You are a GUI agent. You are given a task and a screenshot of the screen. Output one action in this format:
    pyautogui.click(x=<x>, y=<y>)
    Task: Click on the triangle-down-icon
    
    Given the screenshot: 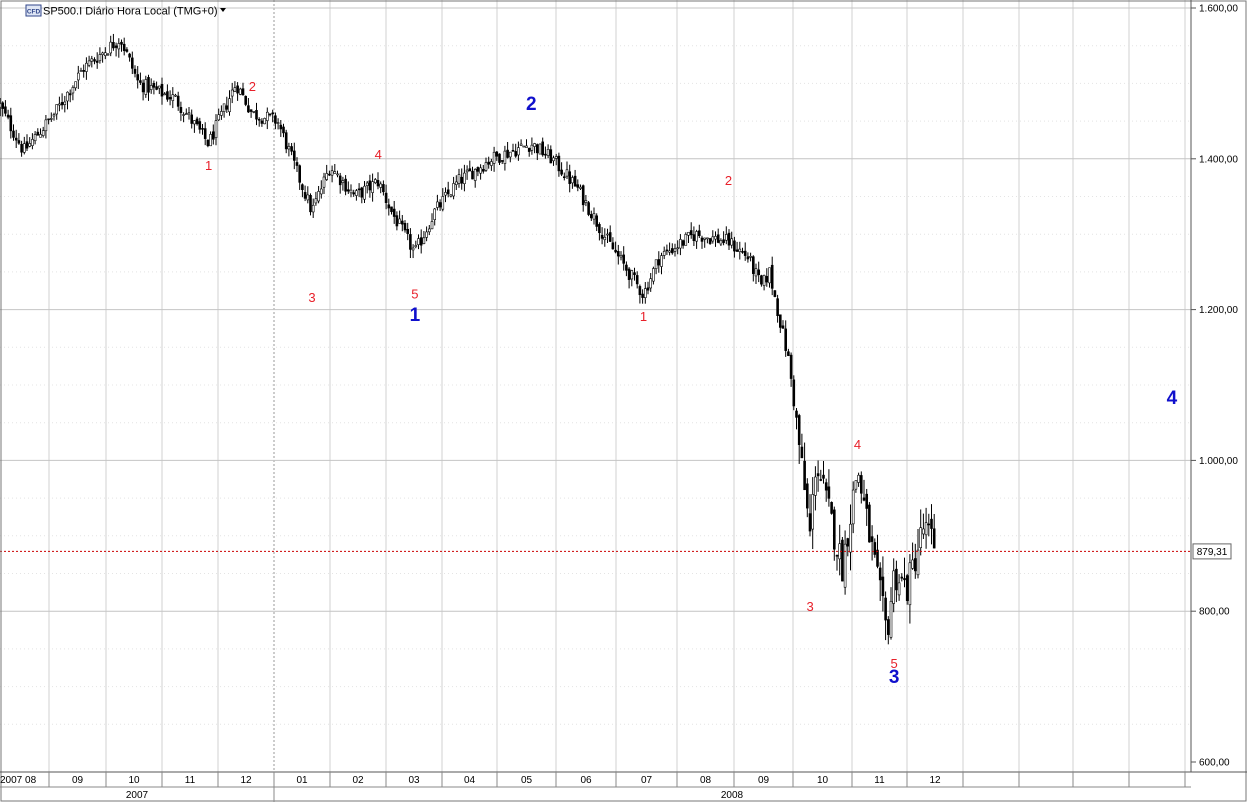 What is the action you would take?
    pyautogui.click(x=223, y=10)
    